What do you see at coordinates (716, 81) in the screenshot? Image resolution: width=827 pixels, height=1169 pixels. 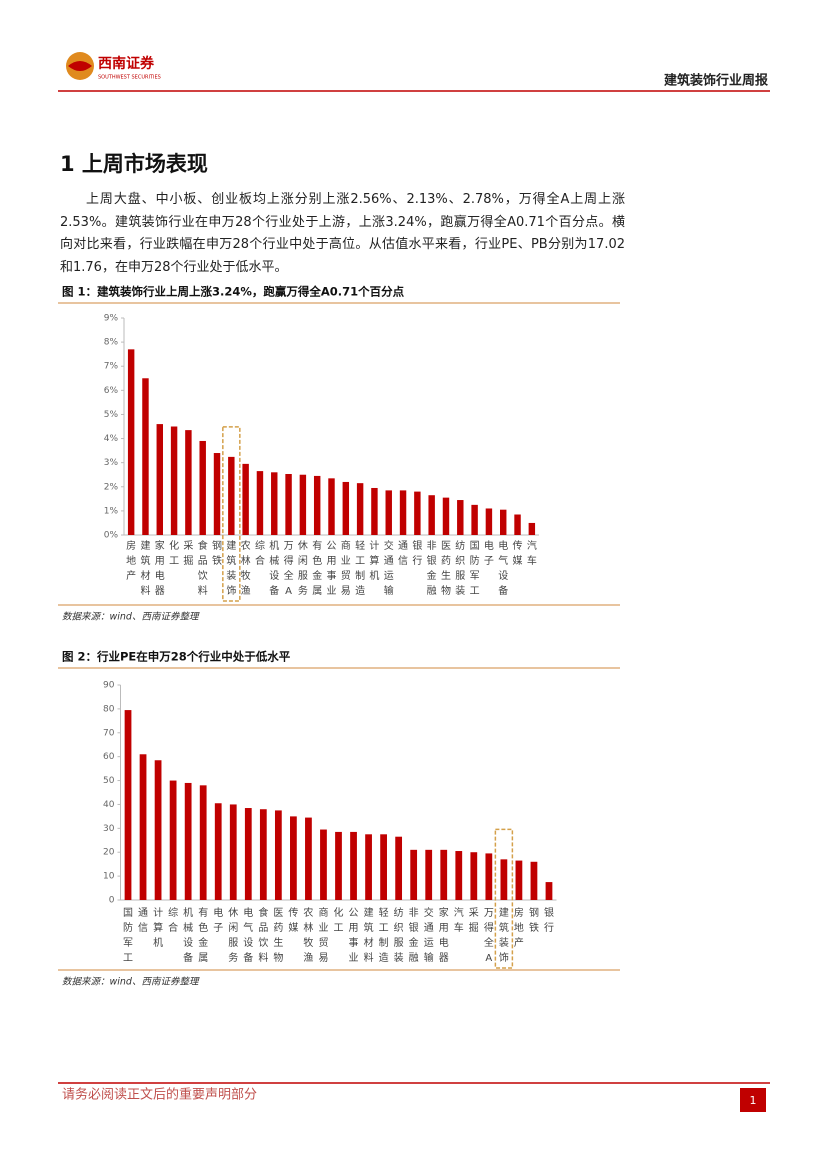 I see `report-title: 建筑装饰行业周报` at bounding box center [716, 81].